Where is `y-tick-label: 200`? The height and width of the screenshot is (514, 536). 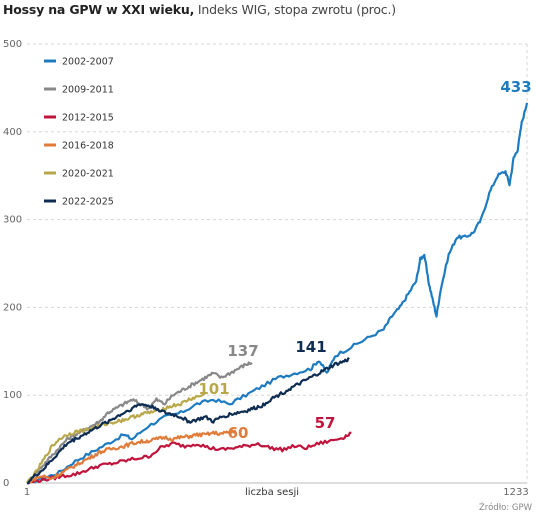
y-tick-label: 200 is located at coordinates (12, 307).